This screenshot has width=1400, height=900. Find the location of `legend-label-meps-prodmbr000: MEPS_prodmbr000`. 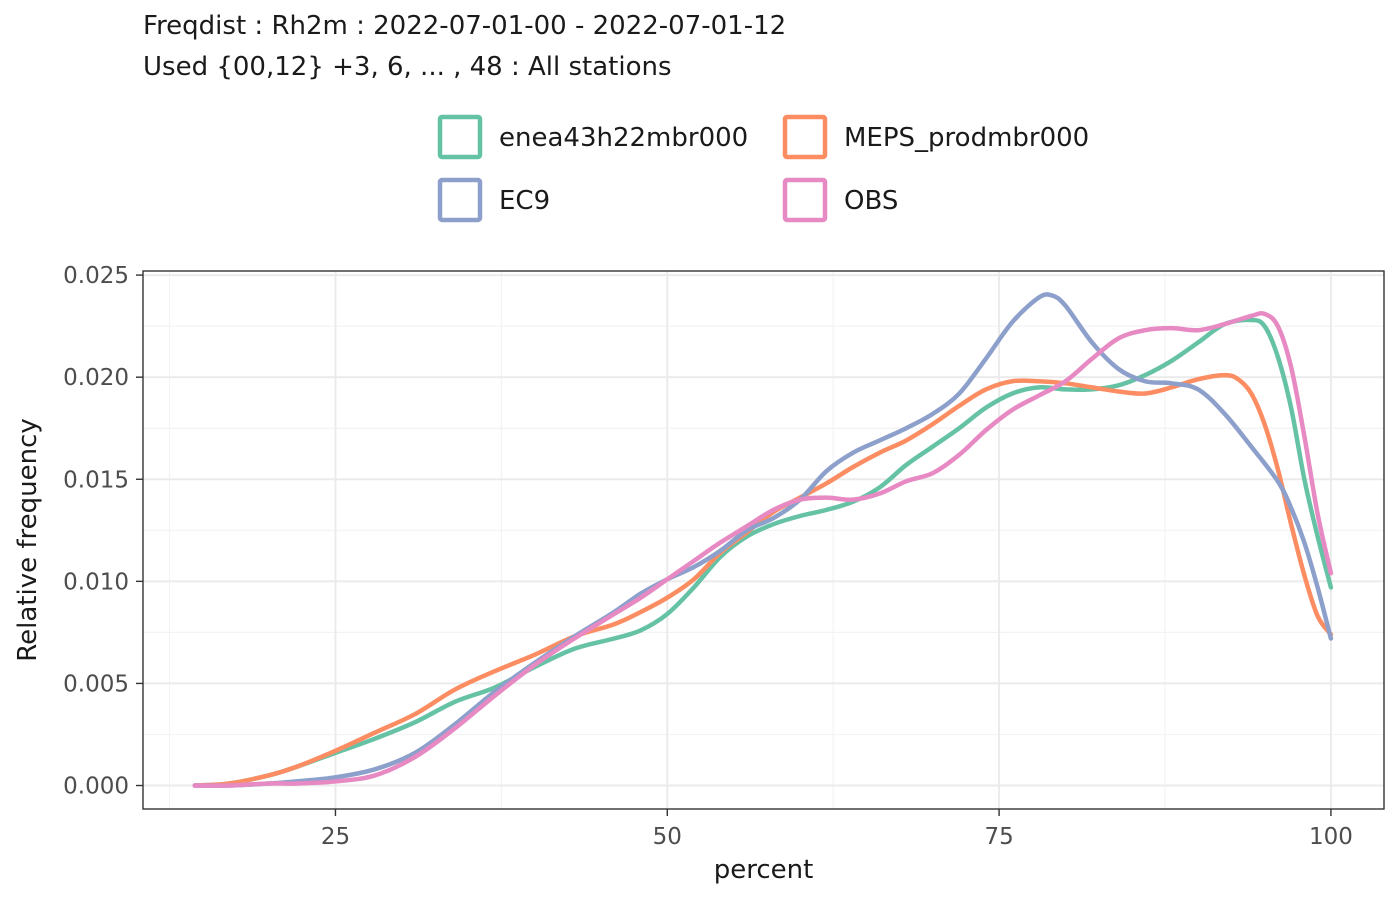

legend-label-meps-prodmbr000: MEPS_prodmbr000 is located at coordinates (966, 138).